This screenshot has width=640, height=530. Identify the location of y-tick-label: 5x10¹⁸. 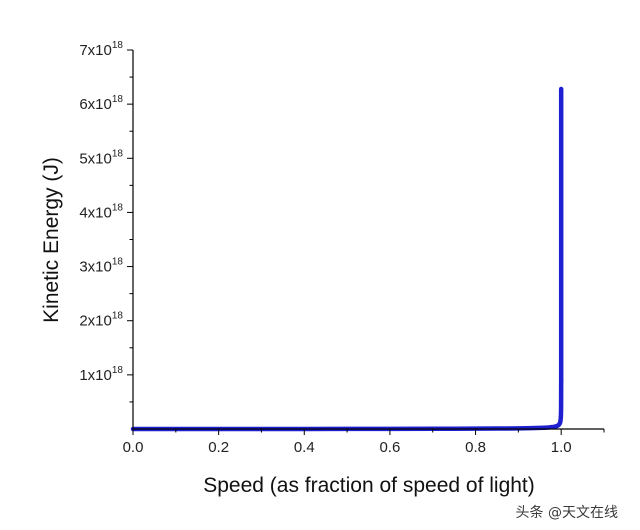
(101, 157).